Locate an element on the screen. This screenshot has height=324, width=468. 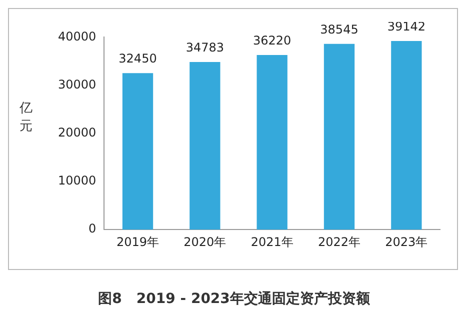
y-axis-title: 亿元 is located at coordinates (26, 118).